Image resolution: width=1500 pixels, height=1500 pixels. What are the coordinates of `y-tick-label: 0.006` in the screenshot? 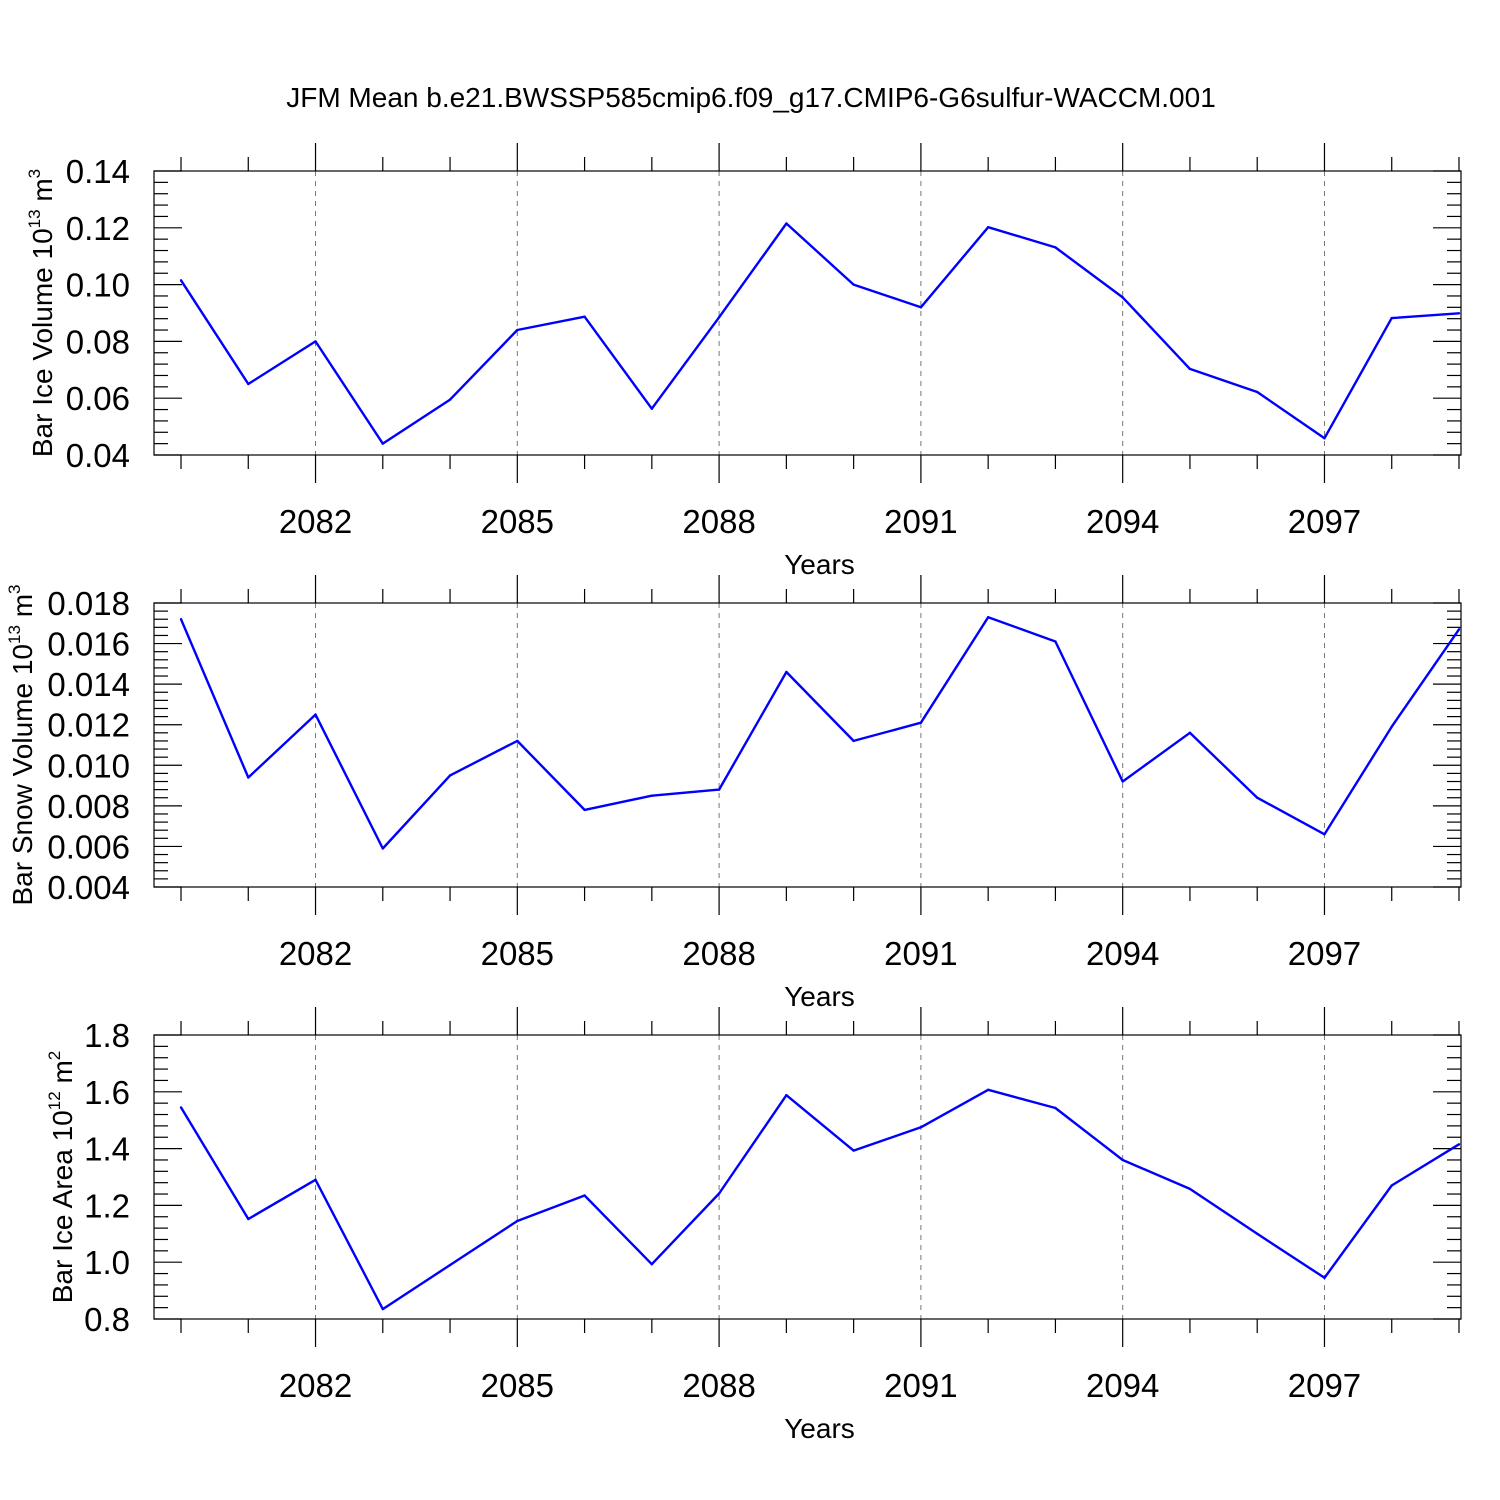 It's located at (88, 846).